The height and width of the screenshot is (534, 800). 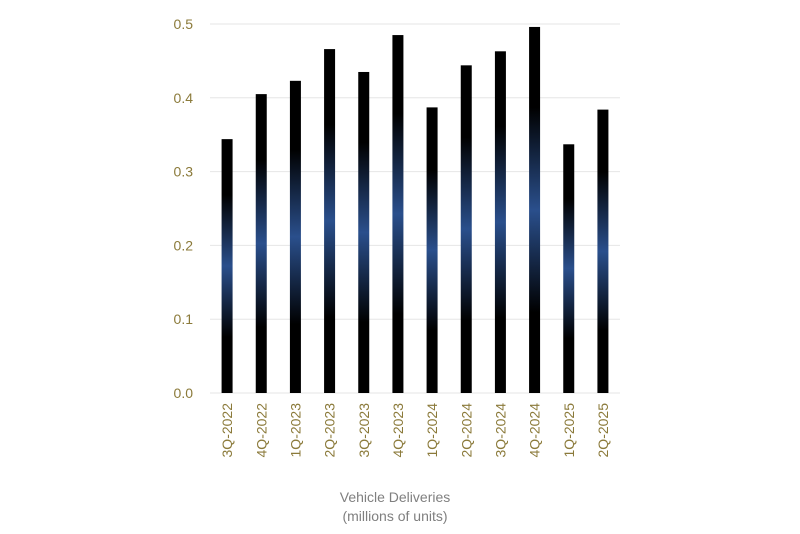 What do you see at coordinates (535, 430) in the screenshot?
I see `x-tick-label: 4Q-2024` at bounding box center [535, 430].